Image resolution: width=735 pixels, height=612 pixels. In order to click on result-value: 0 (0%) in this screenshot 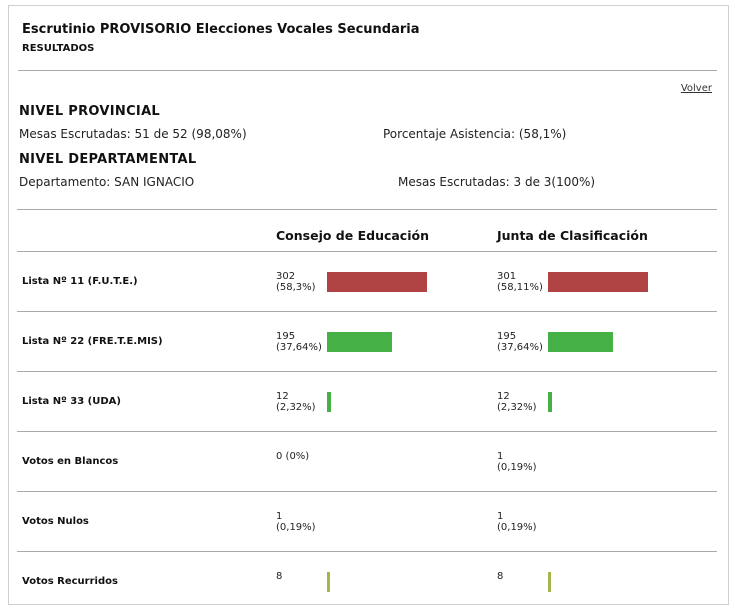, I will do `click(292, 456)`.